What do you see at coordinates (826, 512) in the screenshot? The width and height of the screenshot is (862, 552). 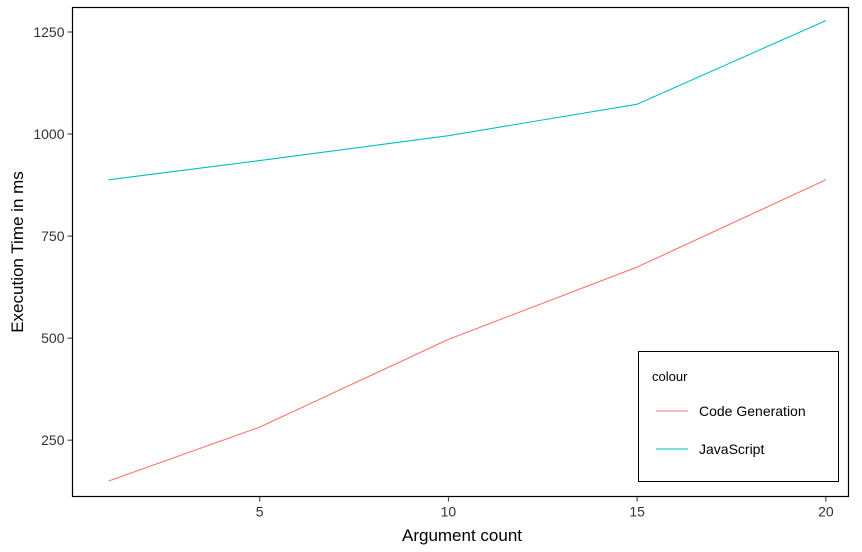 I see `x-tick-label: 20` at bounding box center [826, 512].